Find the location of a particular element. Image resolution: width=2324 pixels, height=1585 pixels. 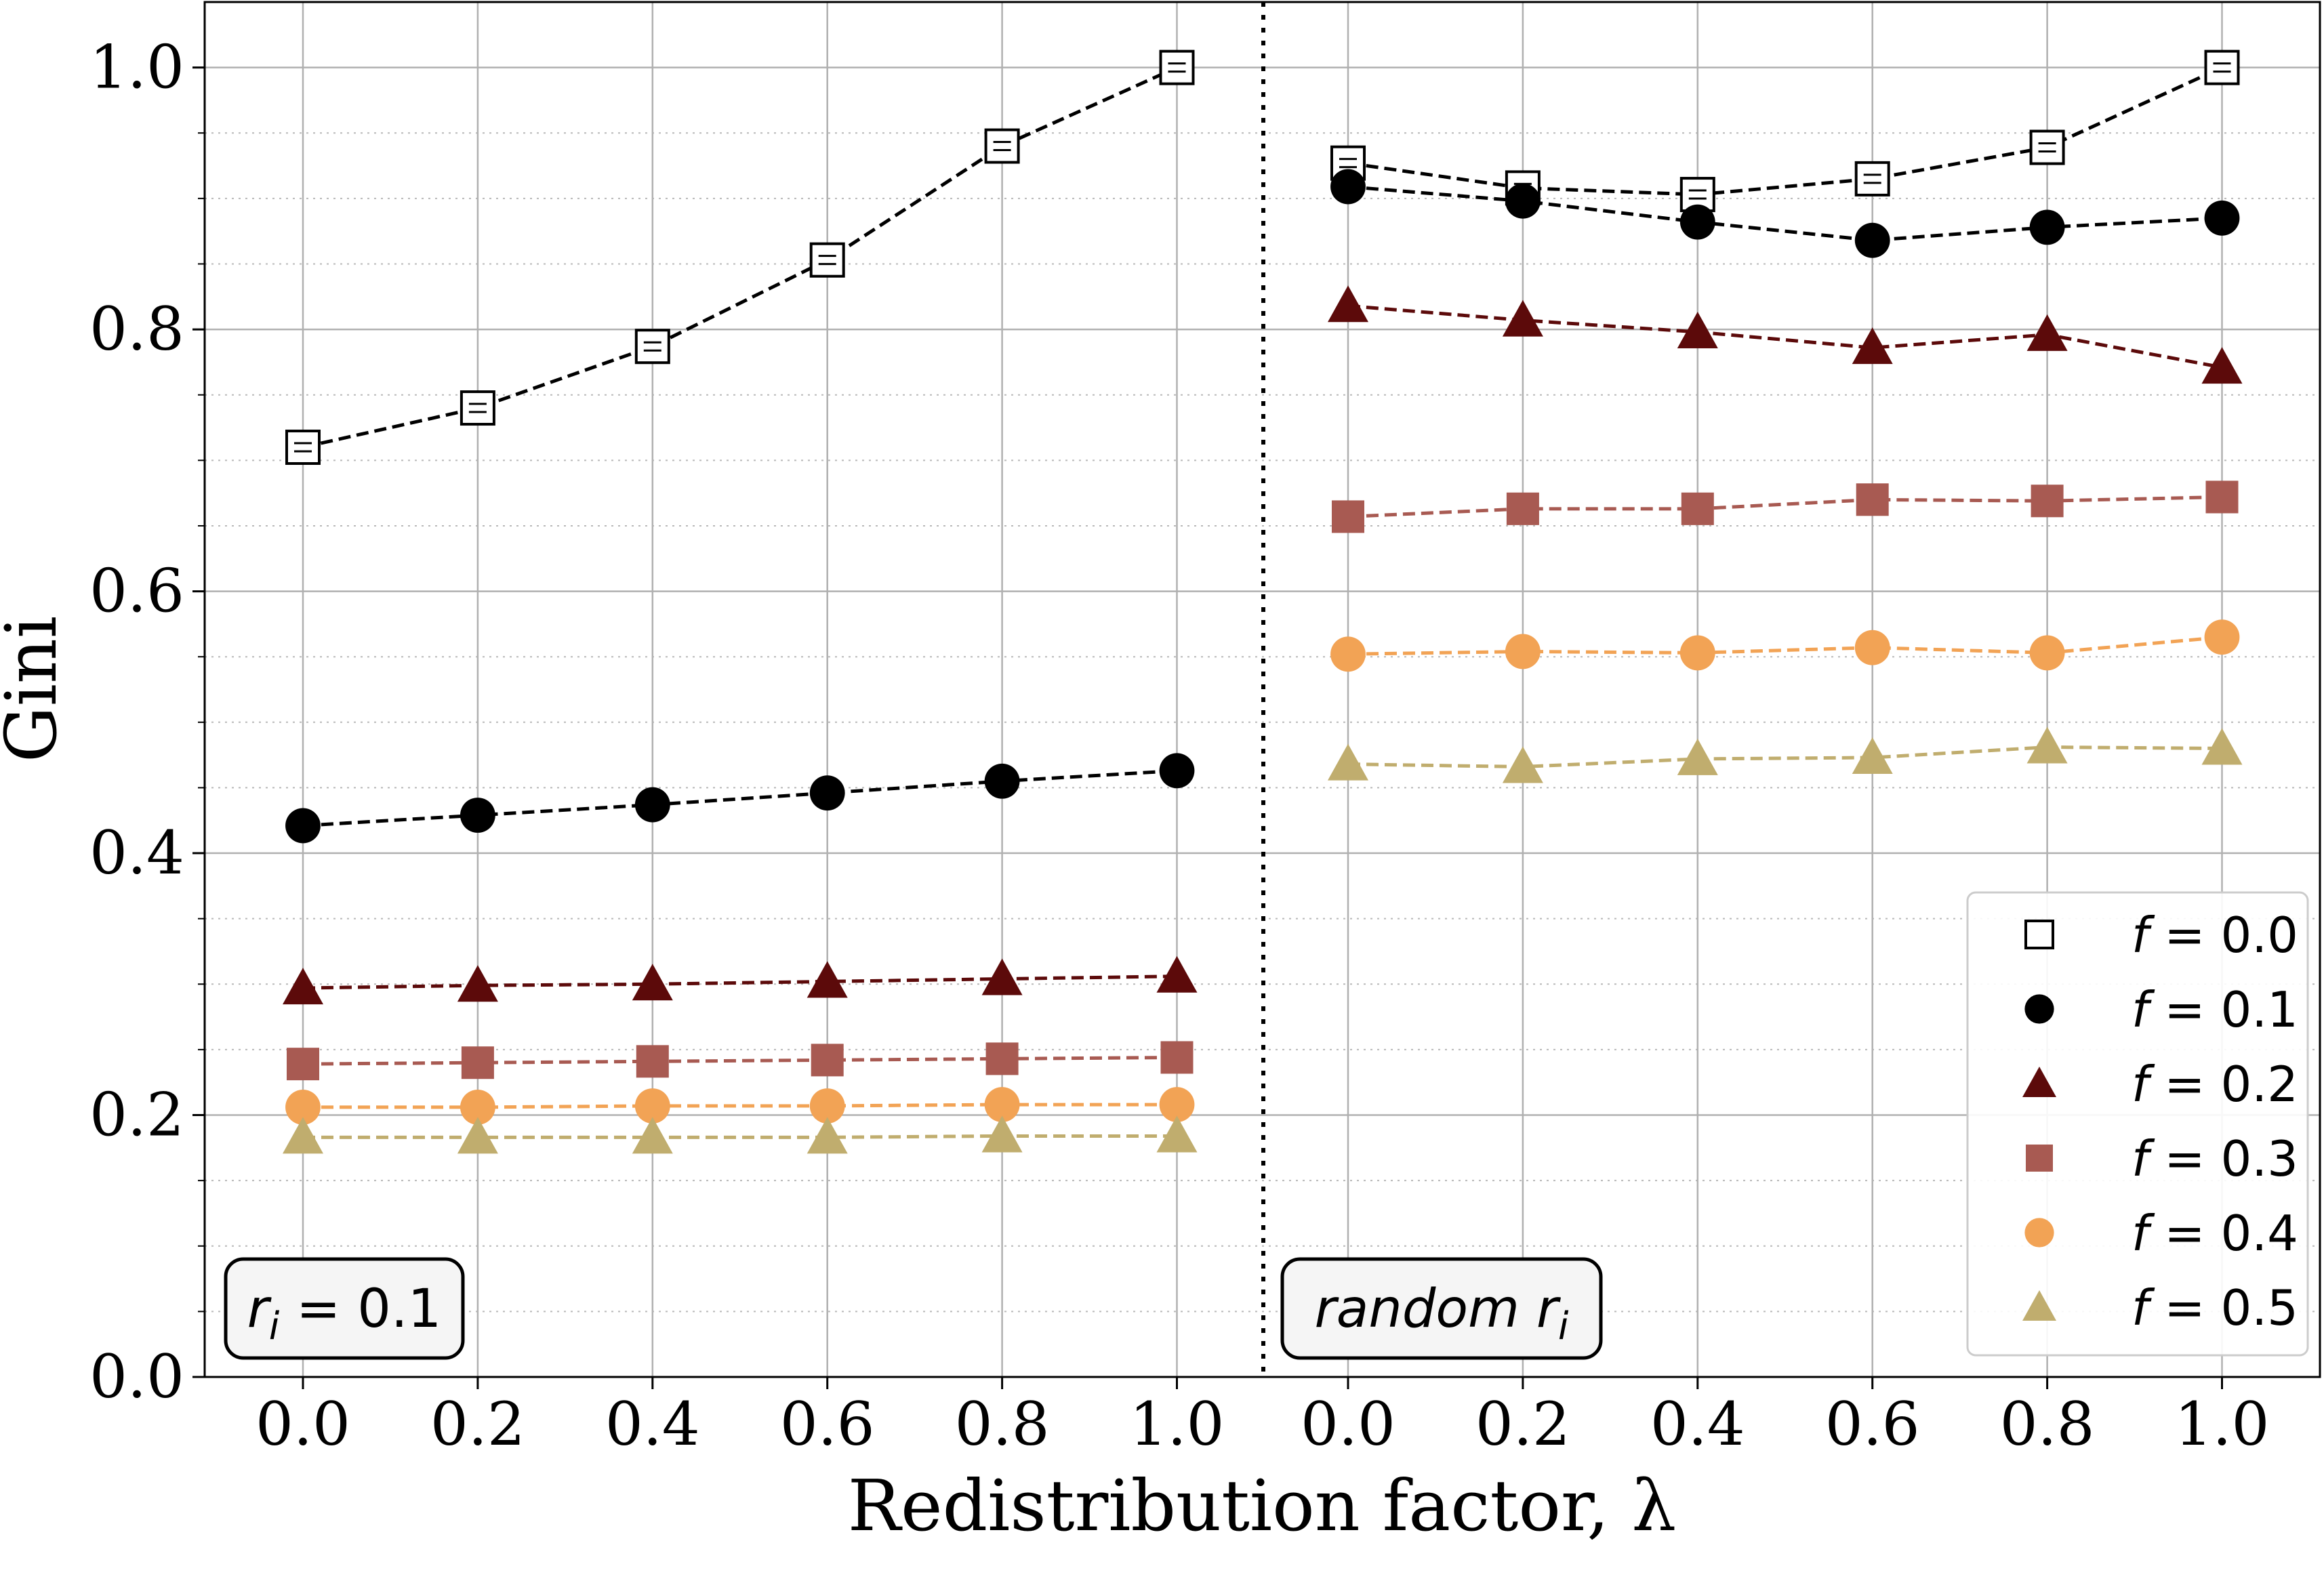

y-axis-title: Gini is located at coordinates (36, 690).